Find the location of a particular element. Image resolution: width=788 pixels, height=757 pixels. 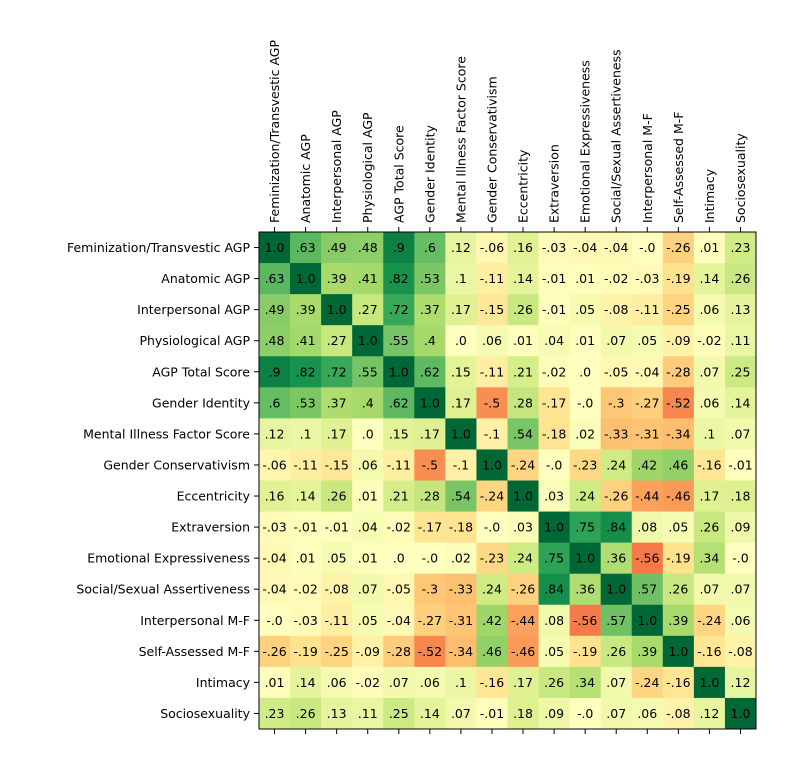

cell-value-label: -.34 is located at coordinates (678, 433).